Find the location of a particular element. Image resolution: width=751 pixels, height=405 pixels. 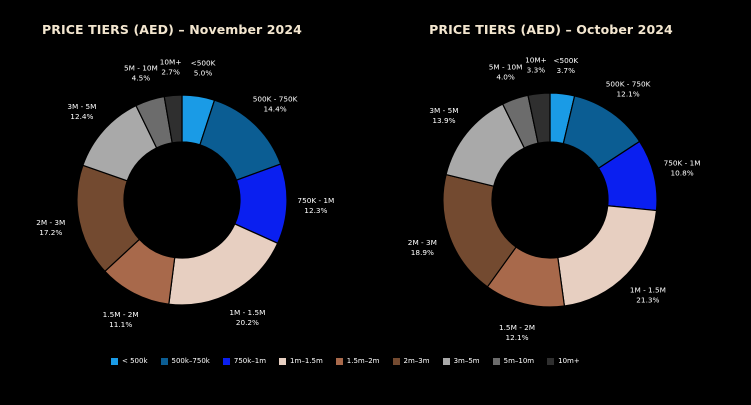

legend-item: 10m+ is located at coordinates (563, 361).